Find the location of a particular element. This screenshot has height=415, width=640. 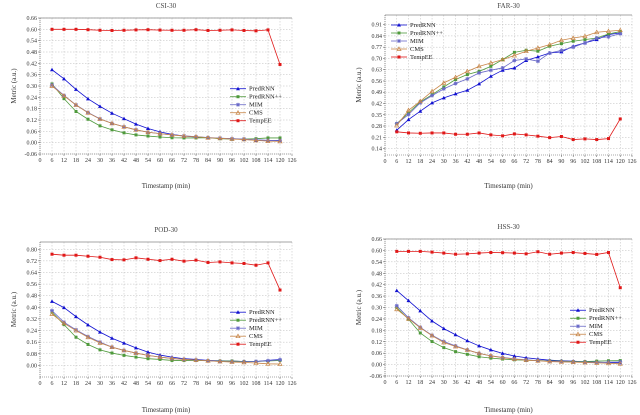

x-tick-label: 102 is located at coordinates (584, 162).